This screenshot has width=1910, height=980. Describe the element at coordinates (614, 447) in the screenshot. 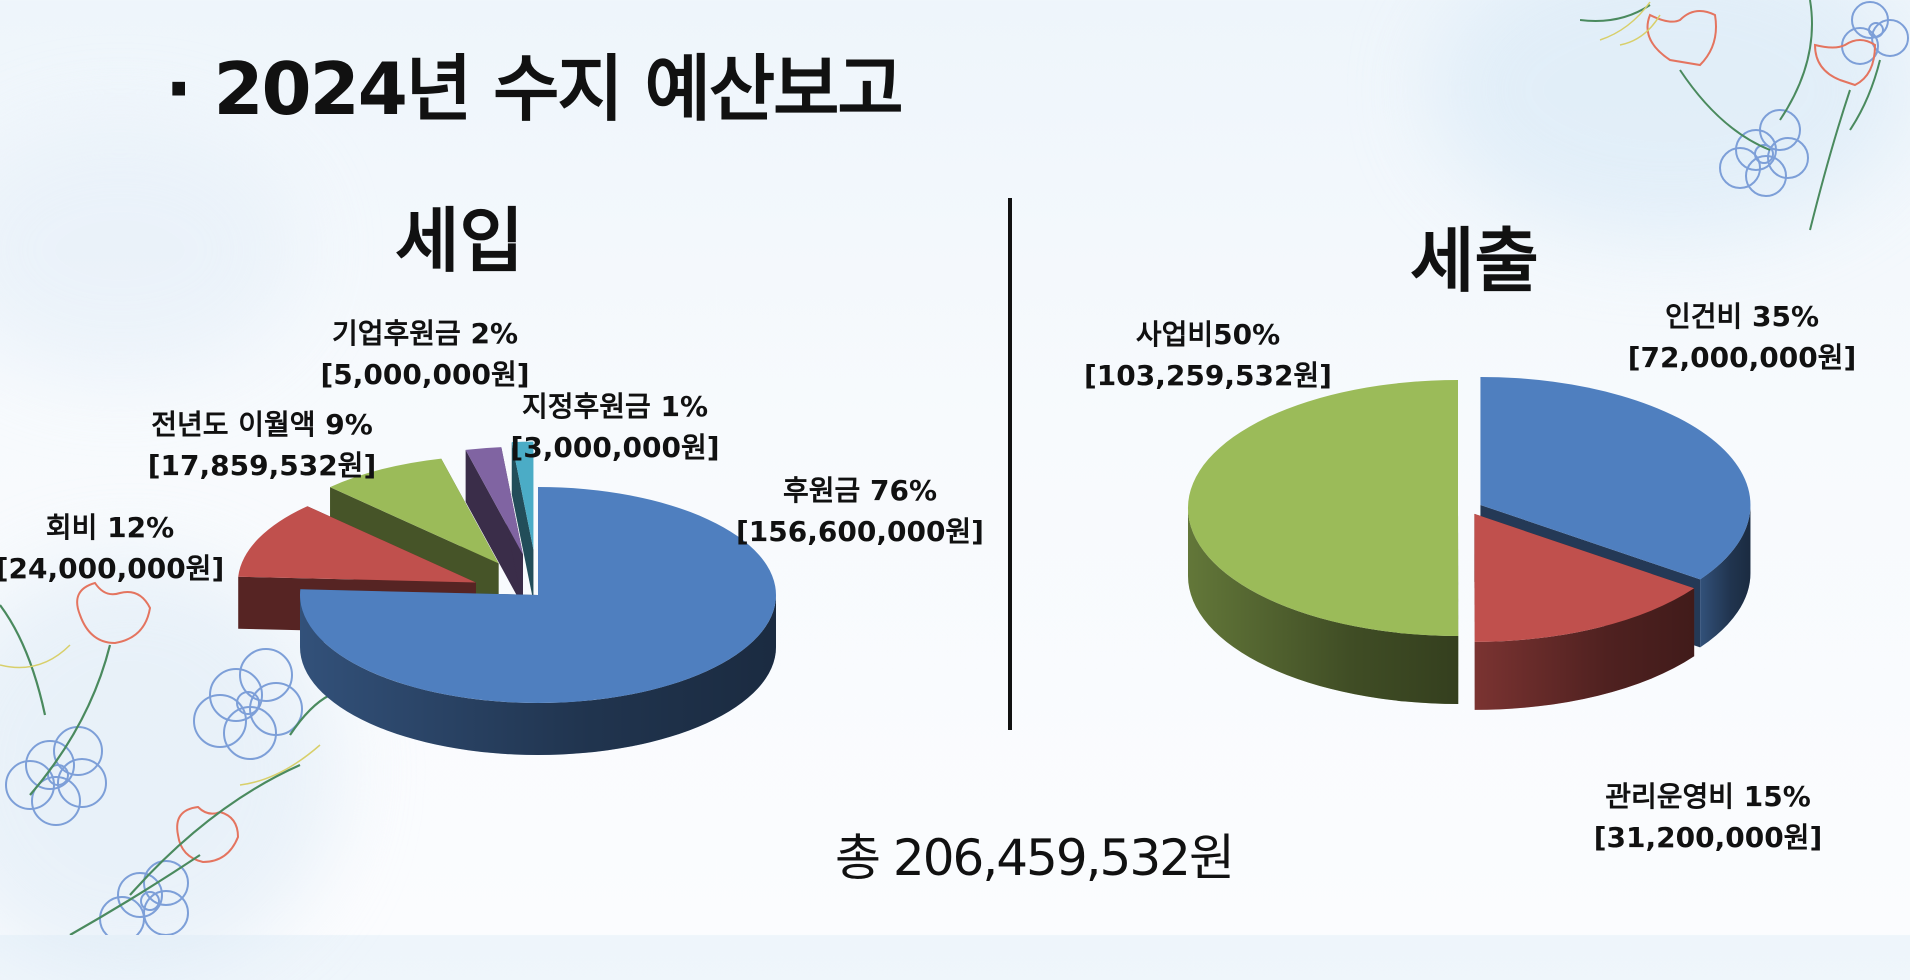

I see `label-amount: [3,000,000원]` at that location.